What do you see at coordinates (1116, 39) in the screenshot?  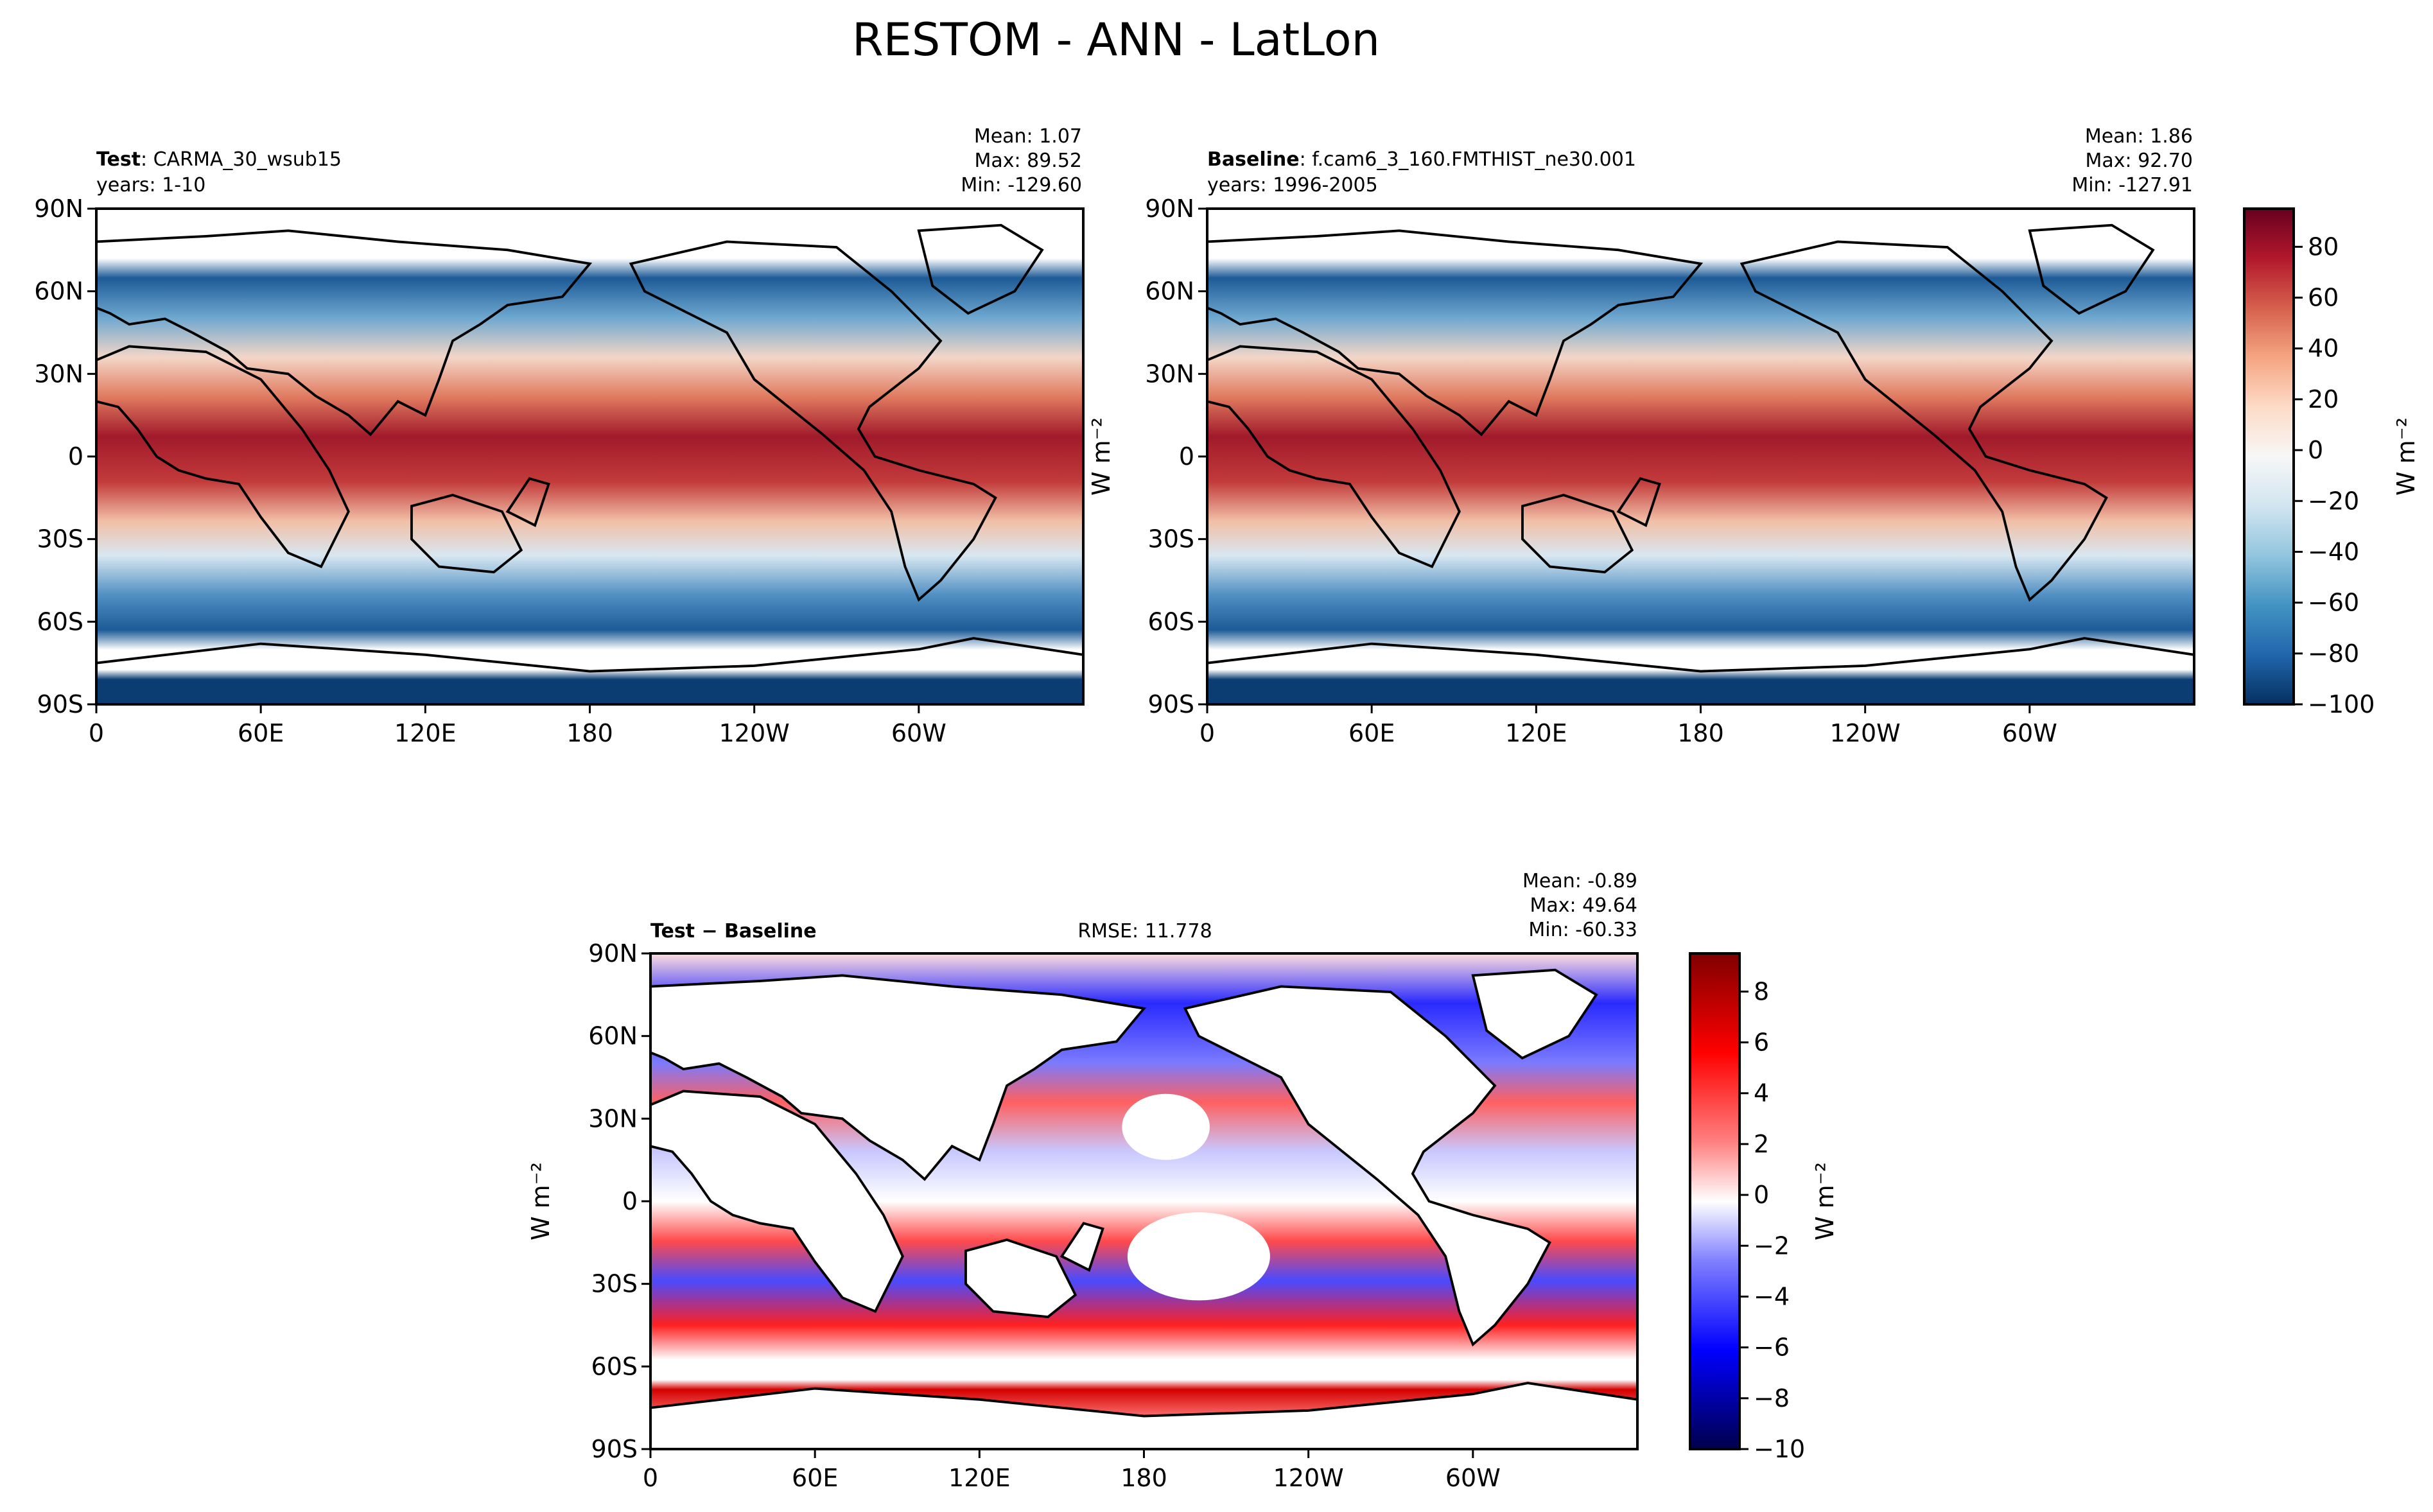 I see `figure-title: RESTOM - ANN - LatLon` at bounding box center [1116, 39].